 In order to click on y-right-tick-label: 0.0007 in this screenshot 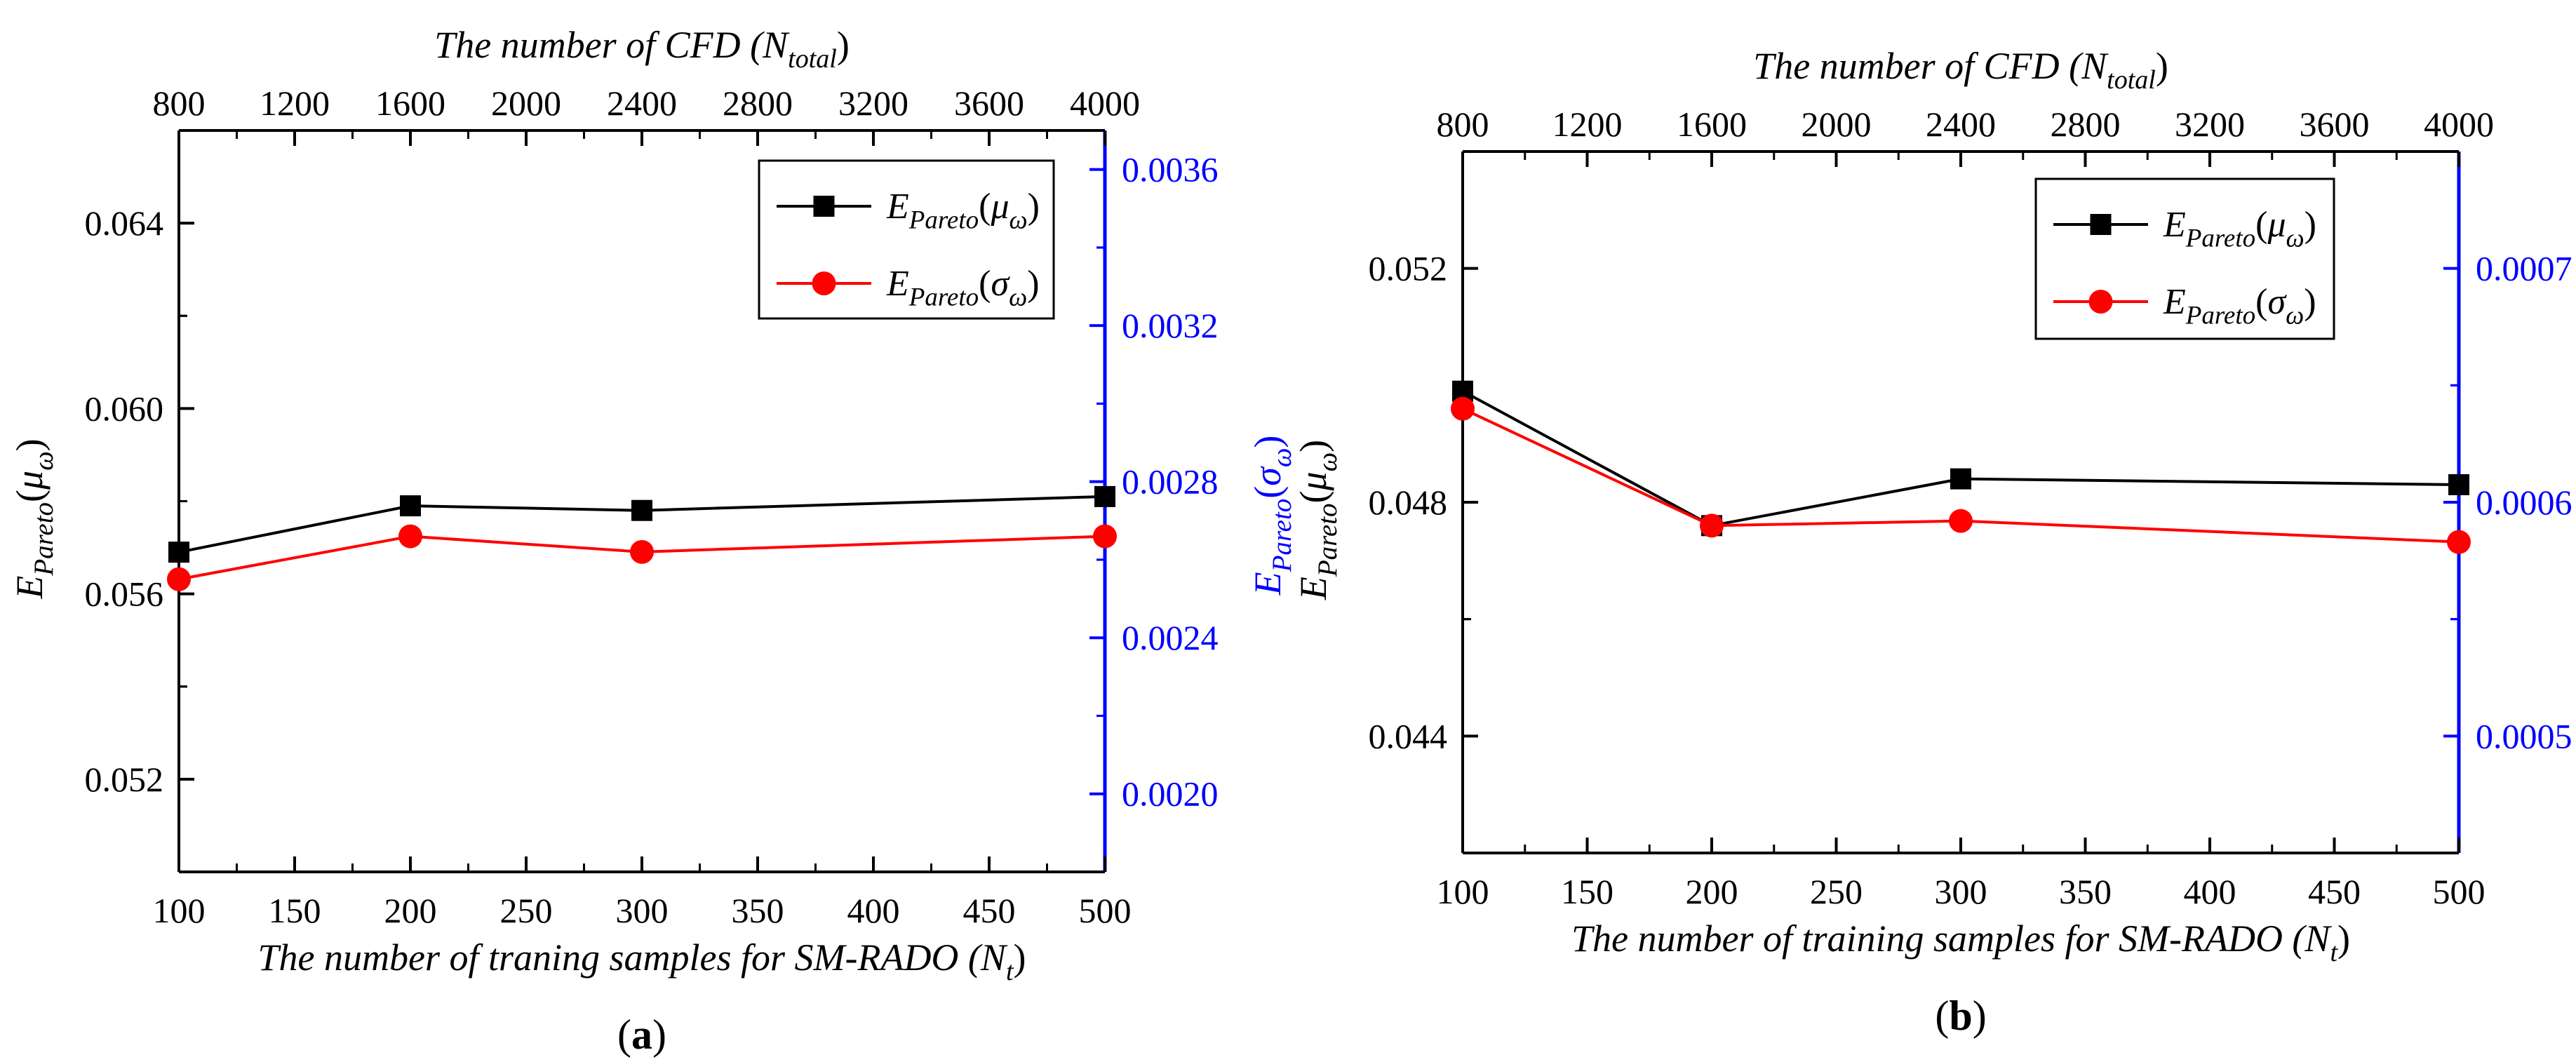, I will do `click(2524, 268)`.